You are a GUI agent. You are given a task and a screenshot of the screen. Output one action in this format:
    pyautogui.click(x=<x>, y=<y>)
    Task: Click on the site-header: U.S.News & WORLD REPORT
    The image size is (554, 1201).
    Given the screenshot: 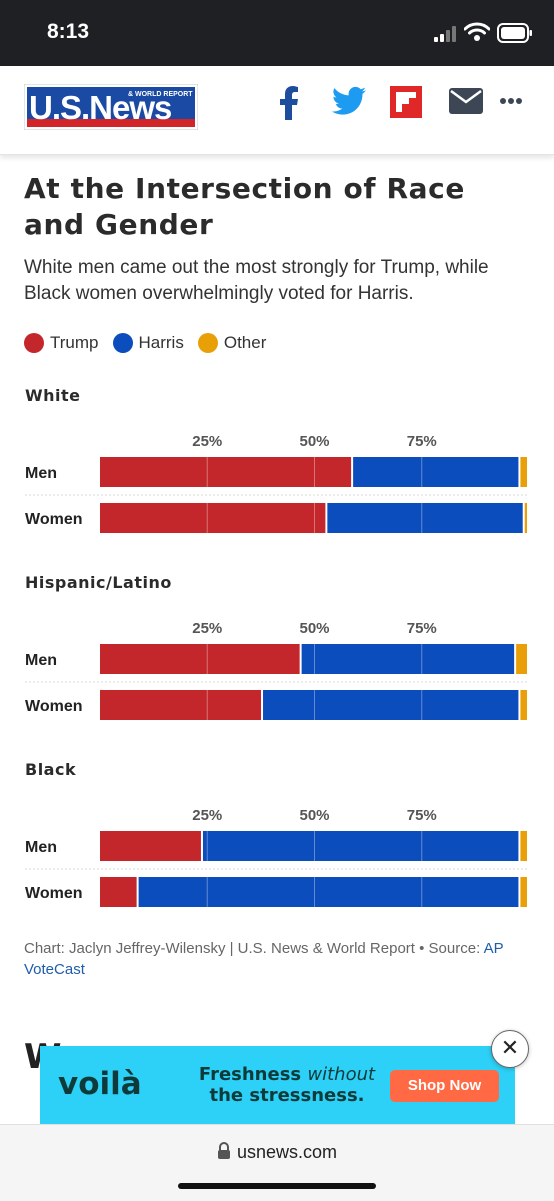 What is the action you would take?
    pyautogui.click(x=277, y=110)
    